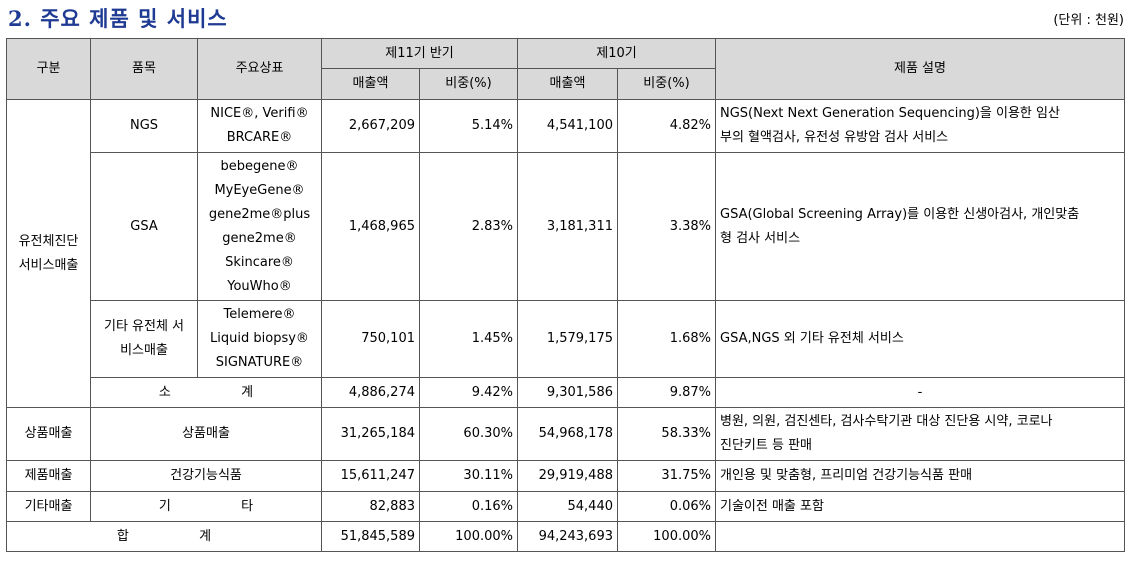  What do you see at coordinates (616, 53) in the screenshot?
I see `header-period2: 제10기` at bounding box center [616, 53].